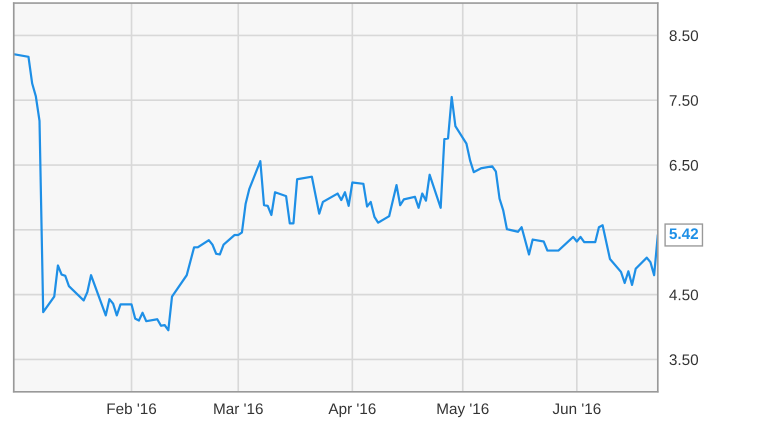  What do you see at coordinates (576, 408) in the screenshot?
I see `x-tick-label: Jun '16` at bounding box center [576, 408].